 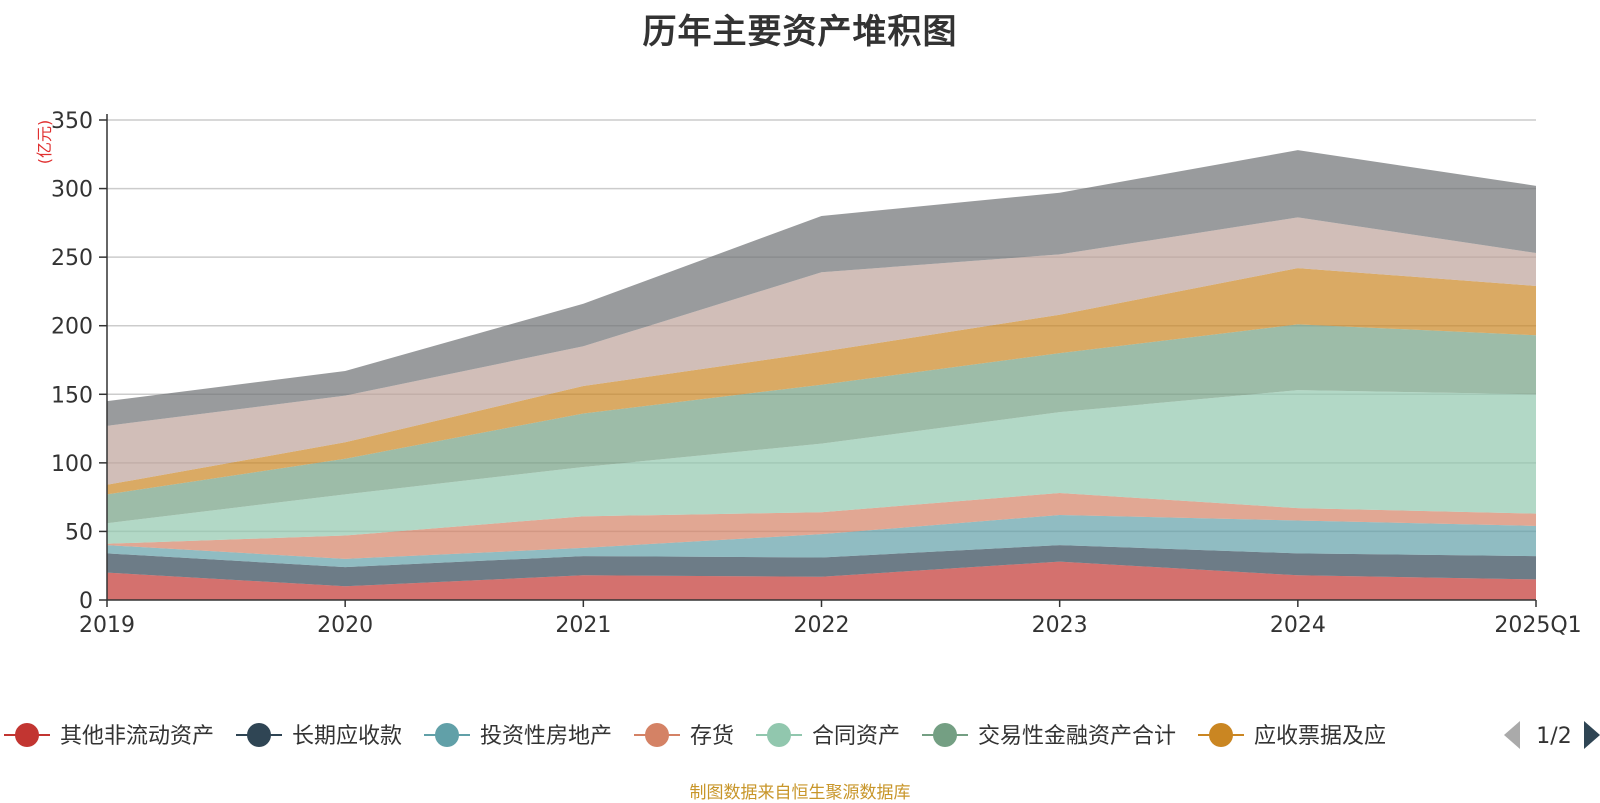 I want to click on y-tick-label: 300, so click(x=72, y=190).